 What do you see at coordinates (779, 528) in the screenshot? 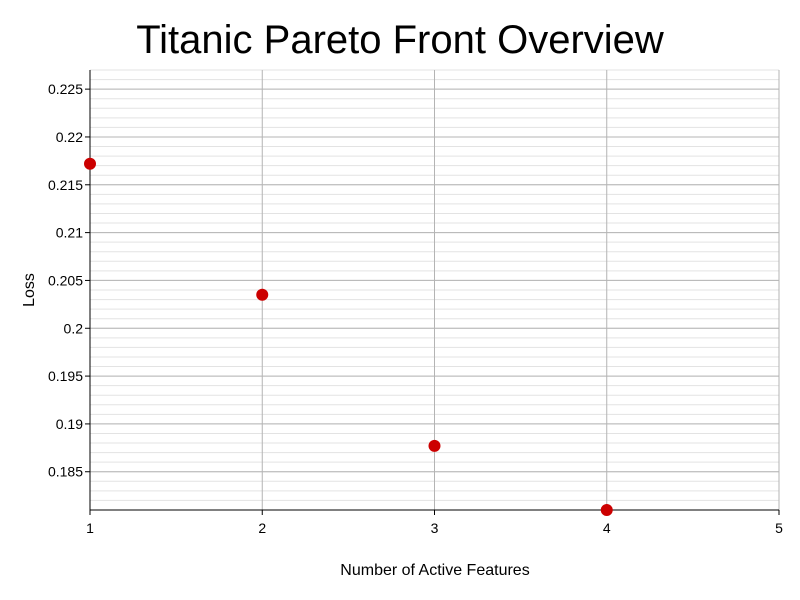
I see `x-tick-label: 5` at bounding box center [779, 528].